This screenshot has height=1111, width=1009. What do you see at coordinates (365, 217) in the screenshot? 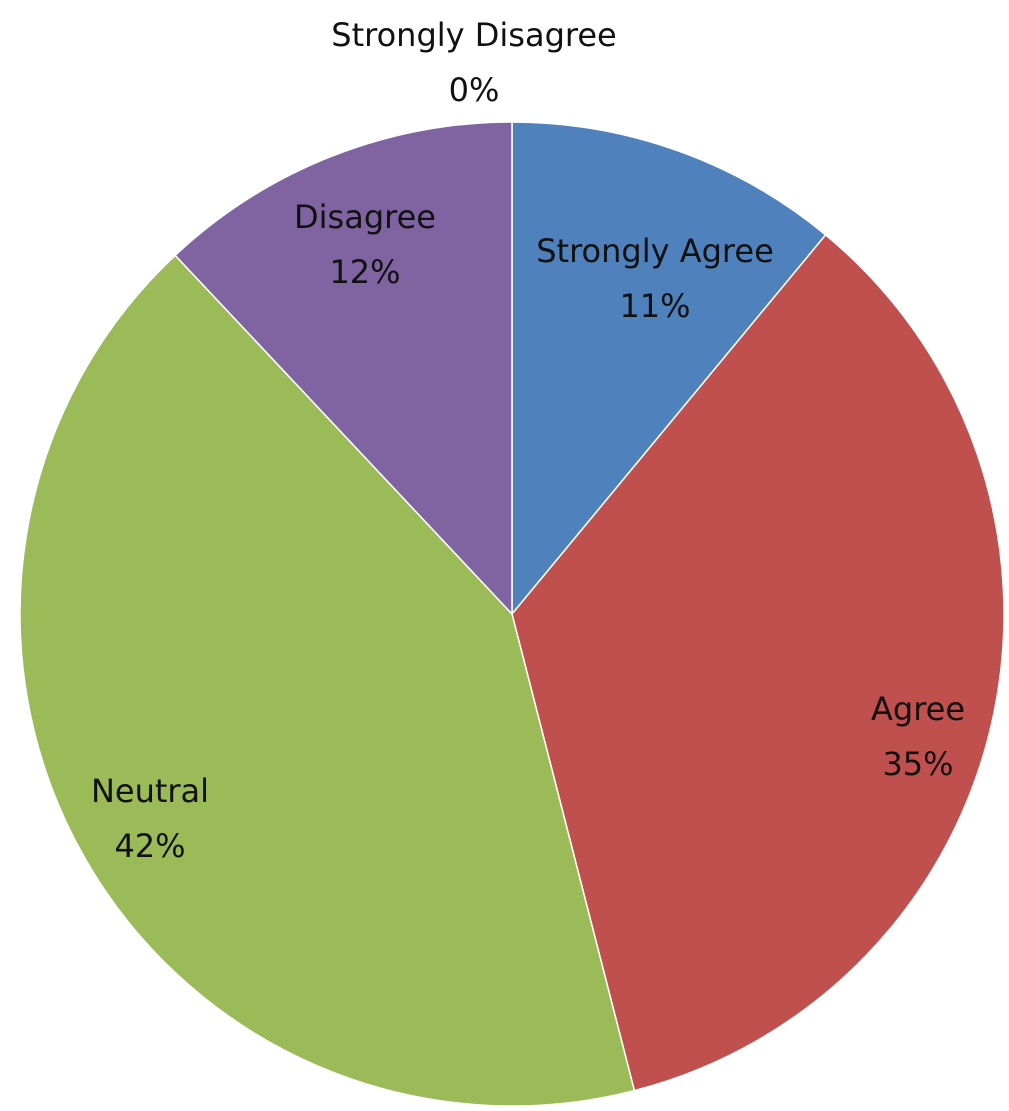
I see `slice-label-disagree: Disagree` at bounding box center [365, 217].